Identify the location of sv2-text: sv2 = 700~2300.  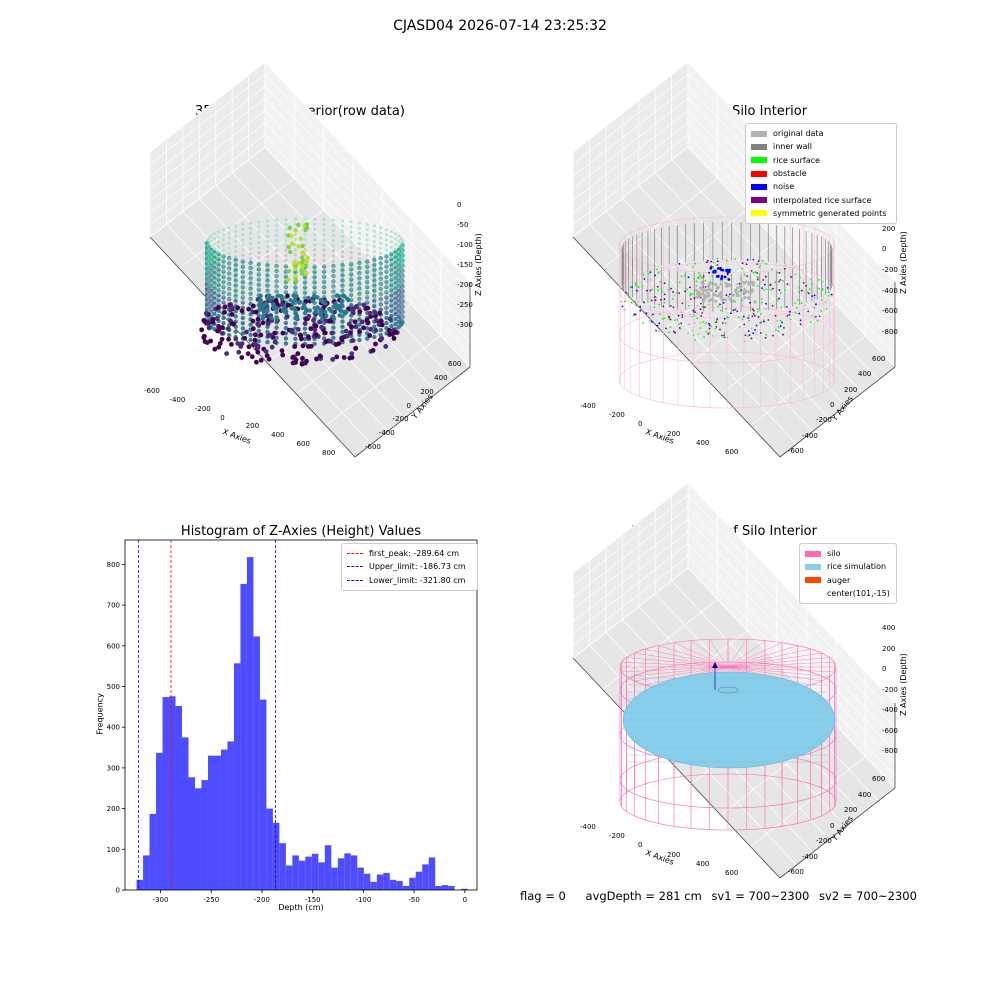
(868, 896).